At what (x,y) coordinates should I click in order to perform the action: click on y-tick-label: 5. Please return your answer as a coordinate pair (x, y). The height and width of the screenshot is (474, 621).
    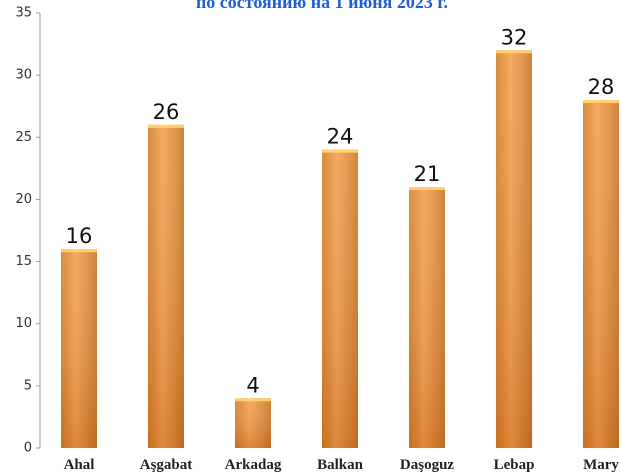
    Looking at the image, I should click on (28, 385).